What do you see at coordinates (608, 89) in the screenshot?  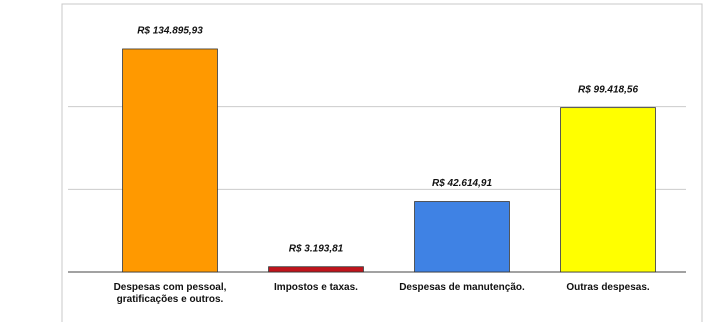 I see `value-label: R$ 99.418,56` at bounding box center [608, 89].